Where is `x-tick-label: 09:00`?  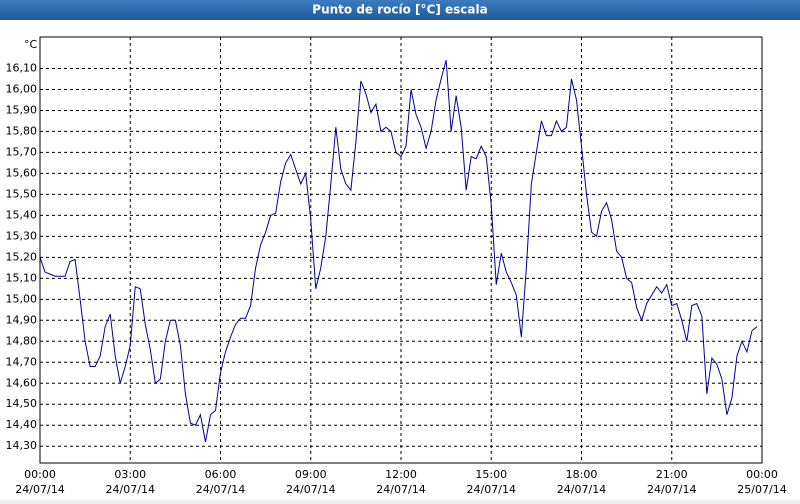 x-tick-label: 09:00 is located at coordinates (311, 474).